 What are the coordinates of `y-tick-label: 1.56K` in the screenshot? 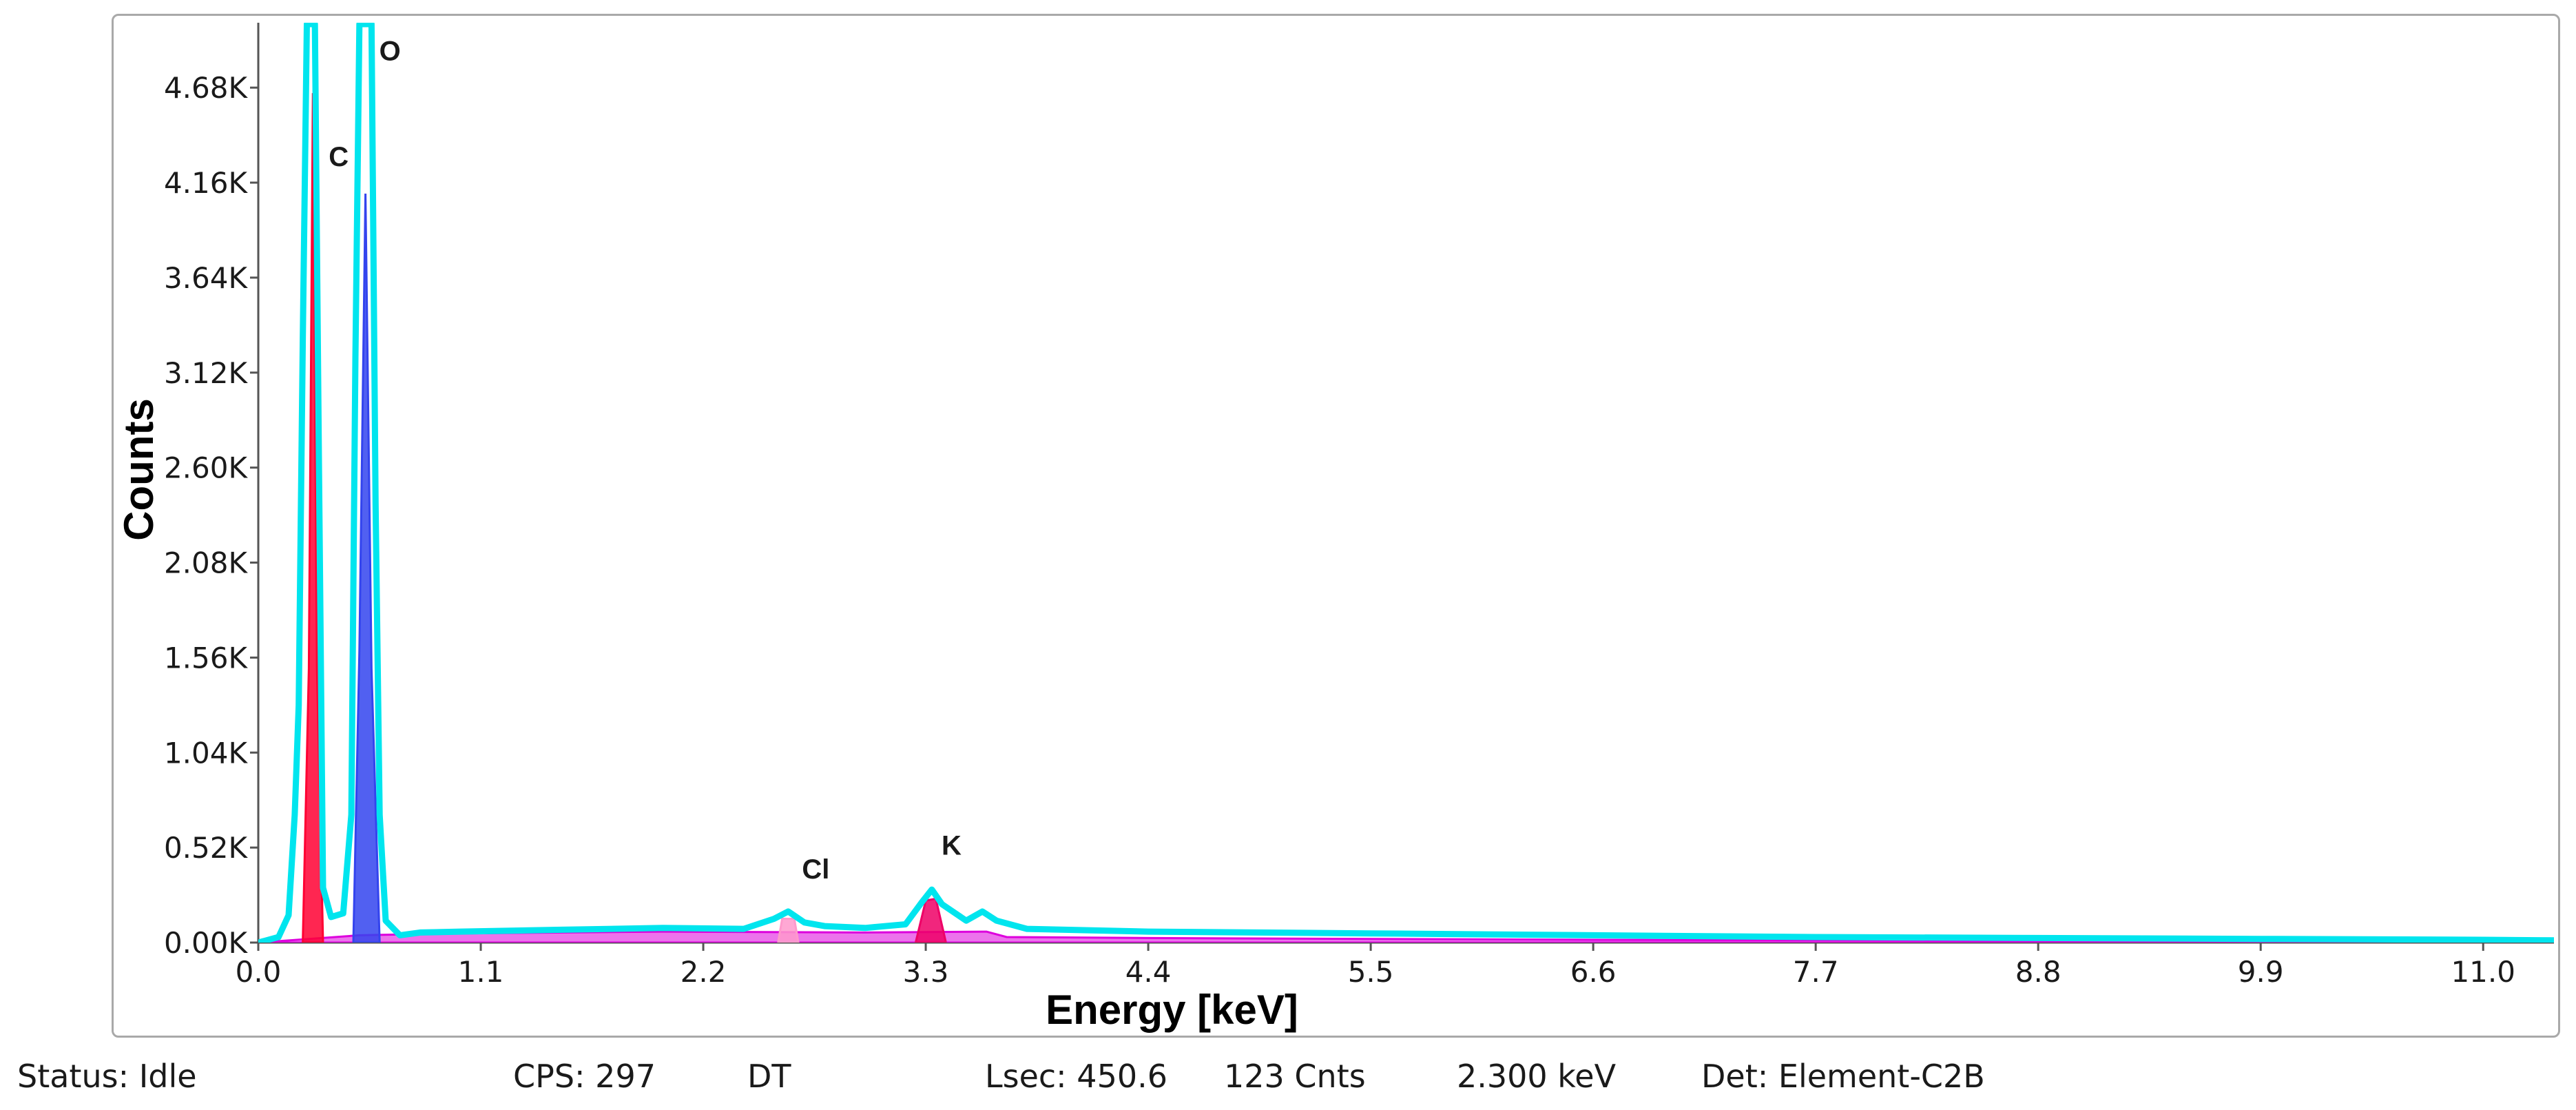 It's located at (206, 658).